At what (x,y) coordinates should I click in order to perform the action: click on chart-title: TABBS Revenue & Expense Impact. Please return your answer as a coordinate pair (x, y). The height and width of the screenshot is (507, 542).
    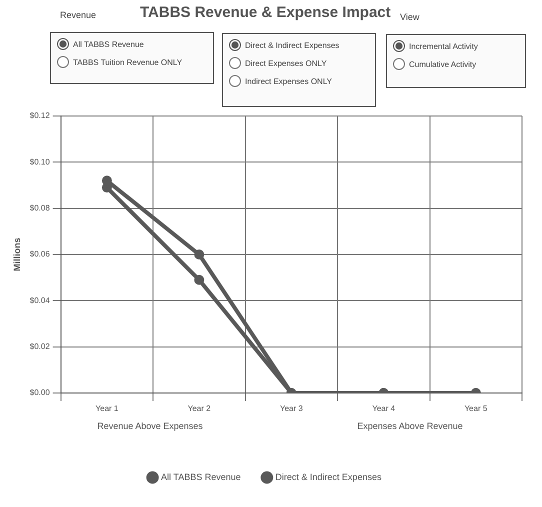
    Looking at the image, I should click on (265, 12).